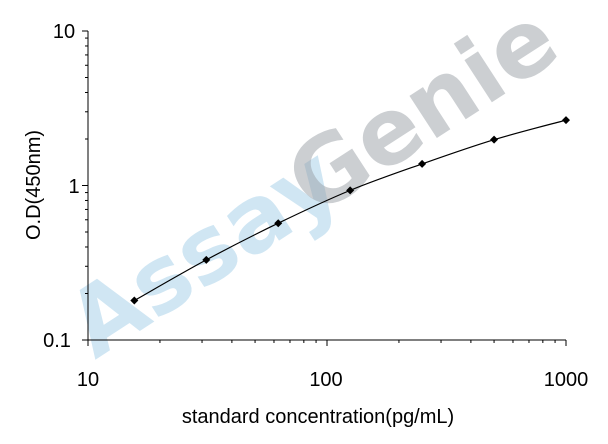  I want to click on x-tick-label-1000: 1000, so click(566, 380).